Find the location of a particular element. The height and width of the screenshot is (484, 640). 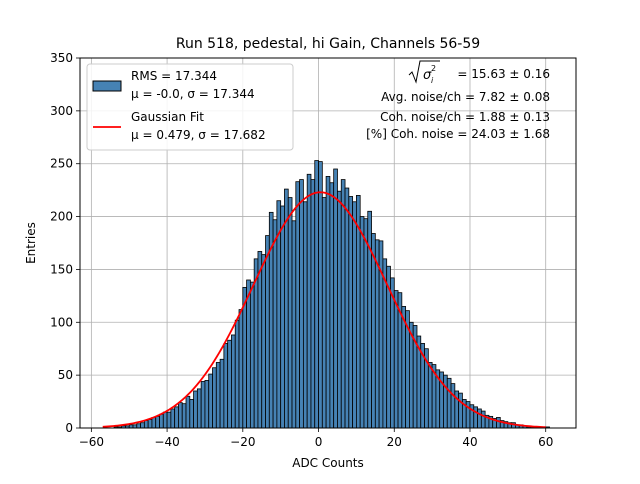

legend-histogram-label: RMS = 17.344 is located at coordinates (174, 76).